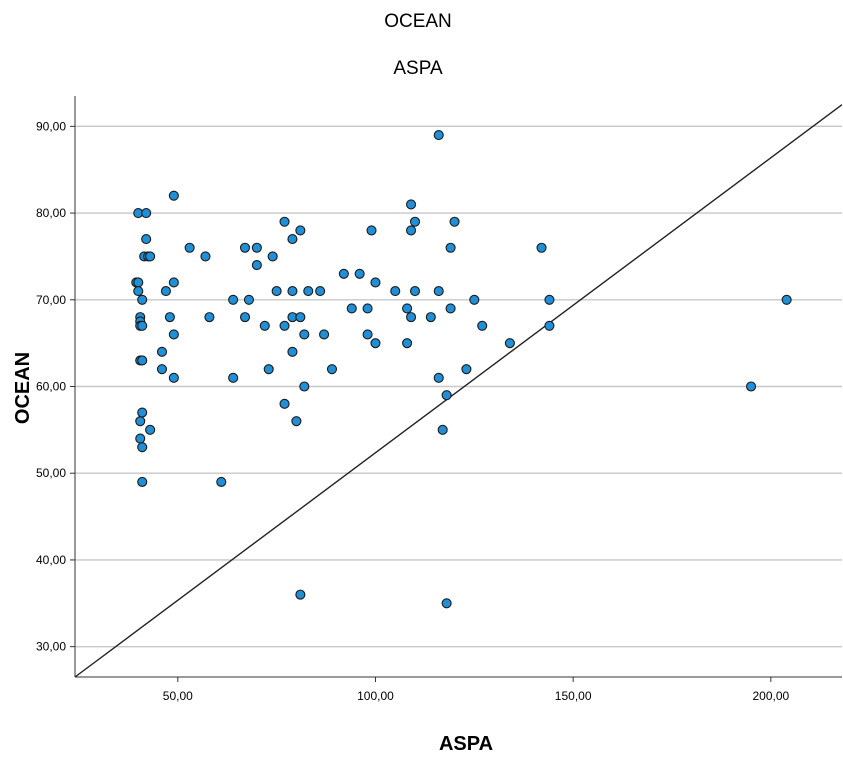  I want to click on y-tick-label: 70,00, so click(51, 300).